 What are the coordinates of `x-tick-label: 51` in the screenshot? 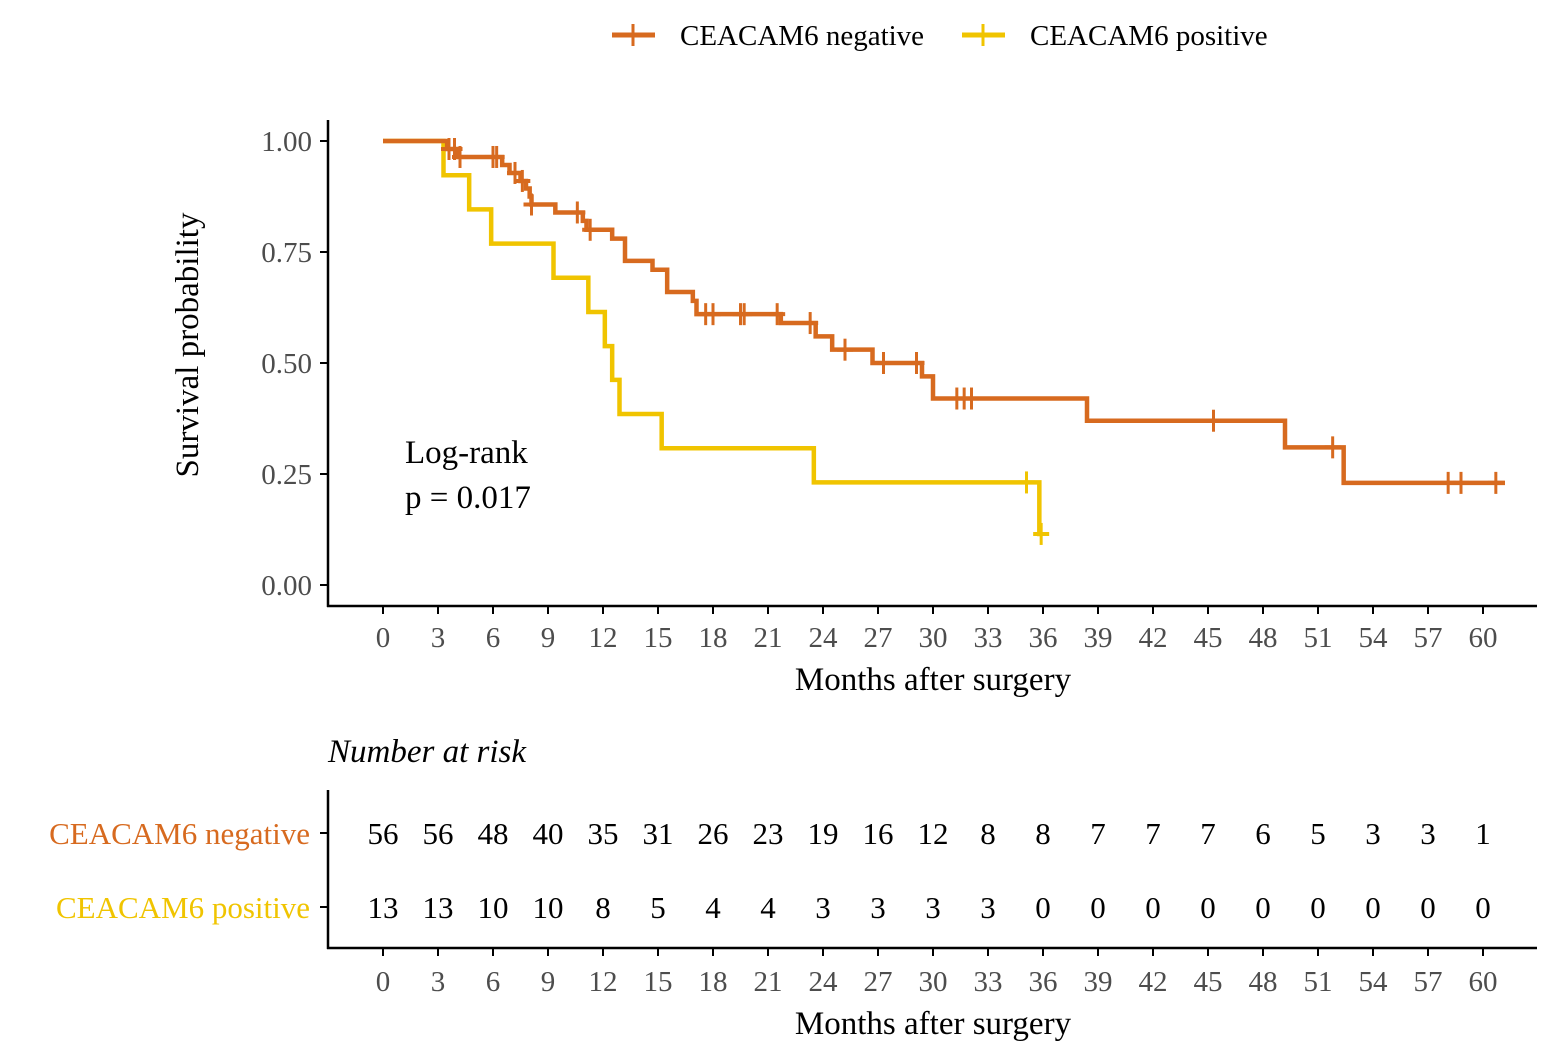 It's located at (1318, 638).